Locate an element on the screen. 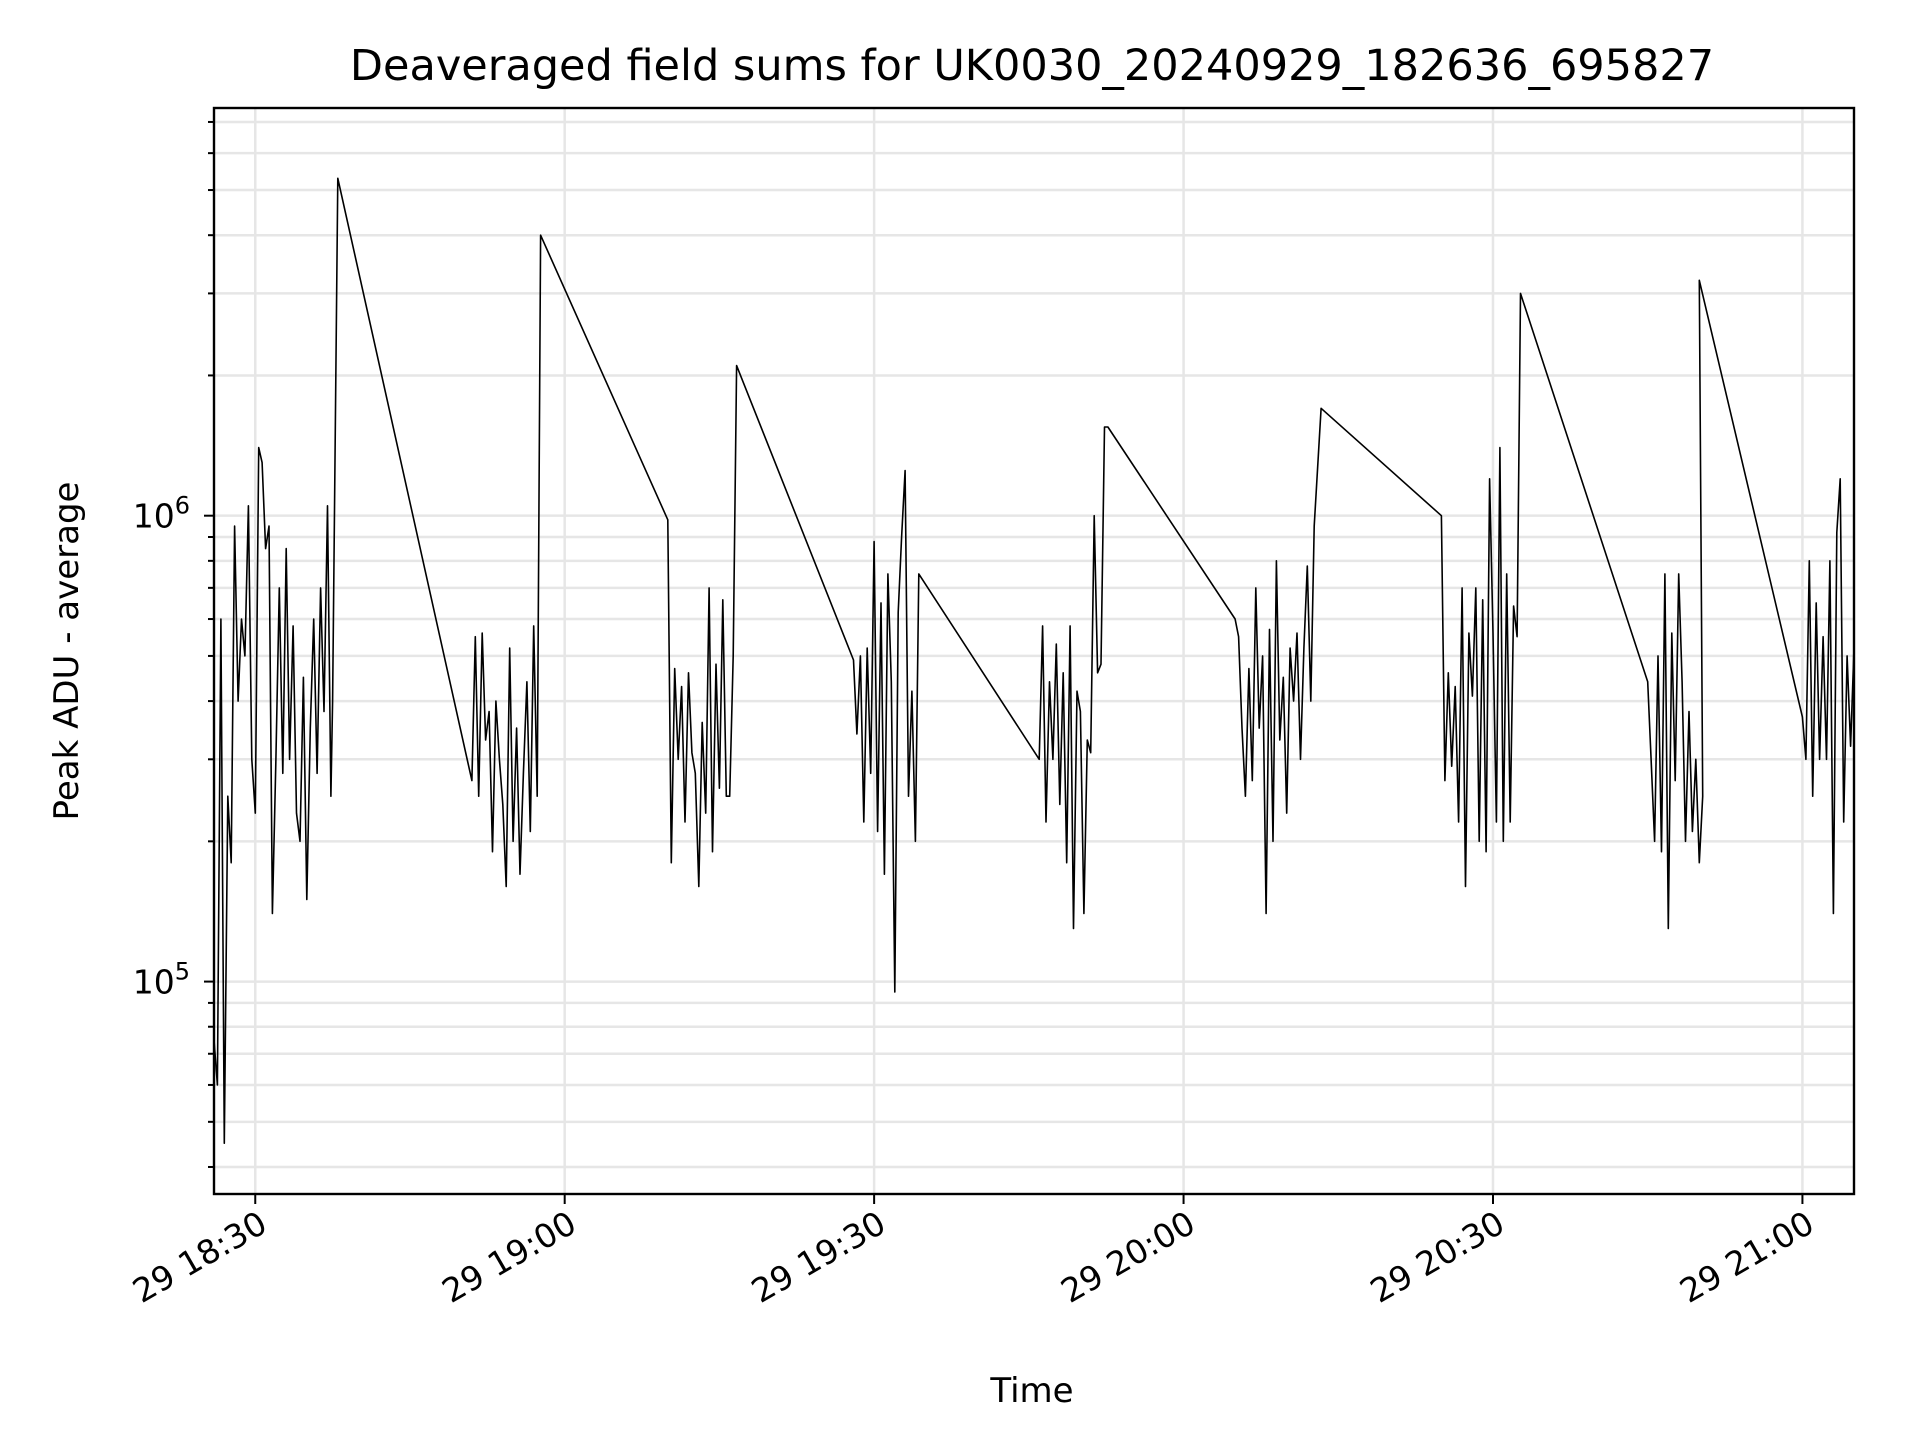 The height and width of the screenshot is (1444, 1920). y-tick-label: 10⁵ is located at coordinates (161, 980).